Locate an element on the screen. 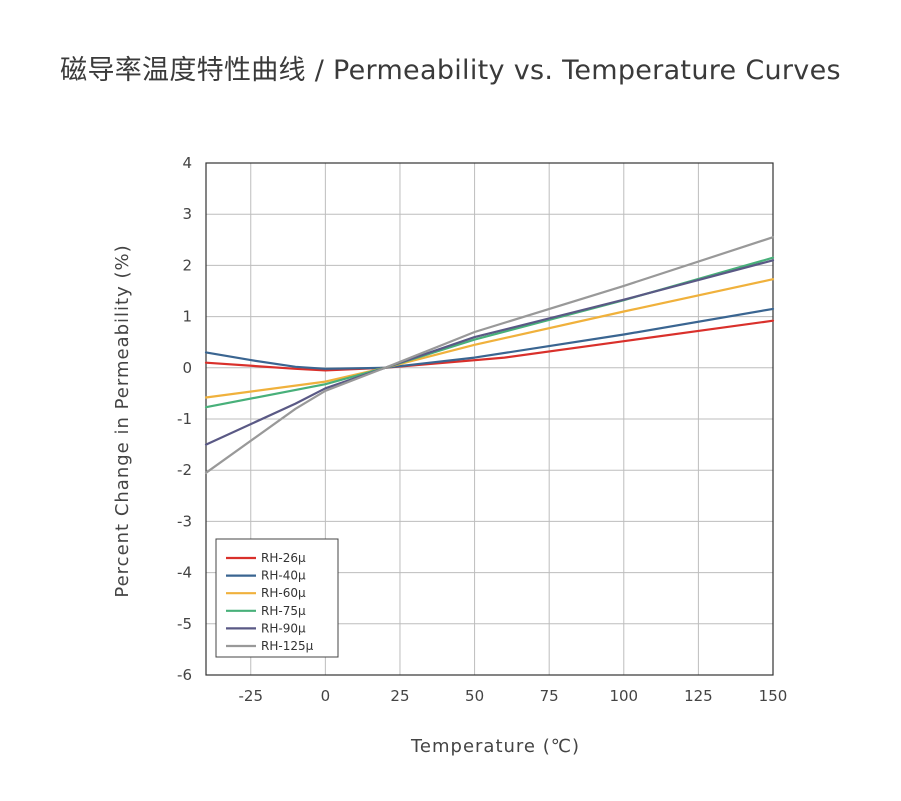  x-tick-label: 150 is located at coordinates (773, 696).